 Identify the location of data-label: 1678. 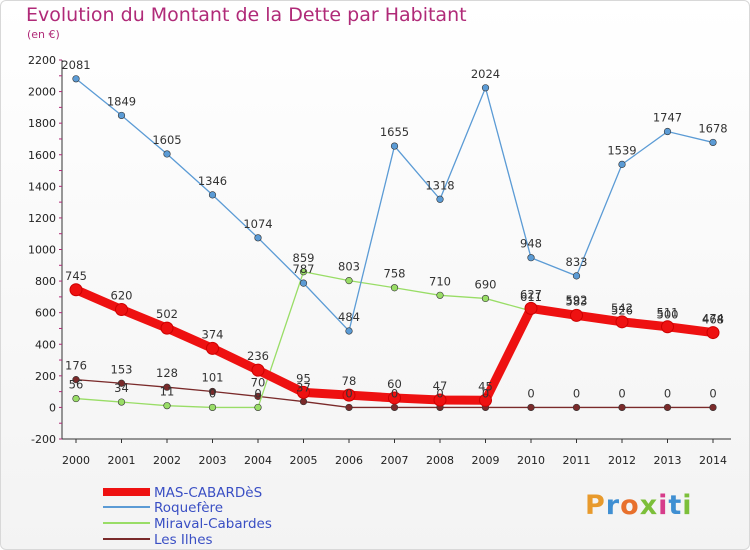
(712, 128).